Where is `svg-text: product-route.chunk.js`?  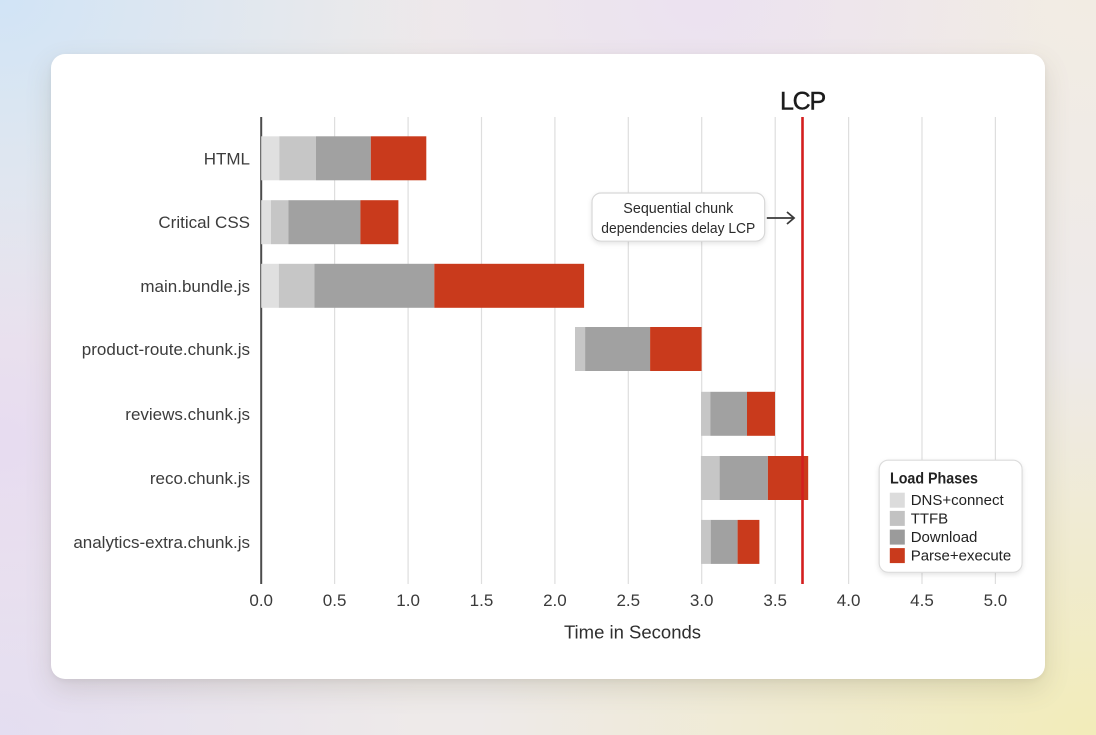
svg-text: product-route.chunk.js is located at coordinates (166, 349).